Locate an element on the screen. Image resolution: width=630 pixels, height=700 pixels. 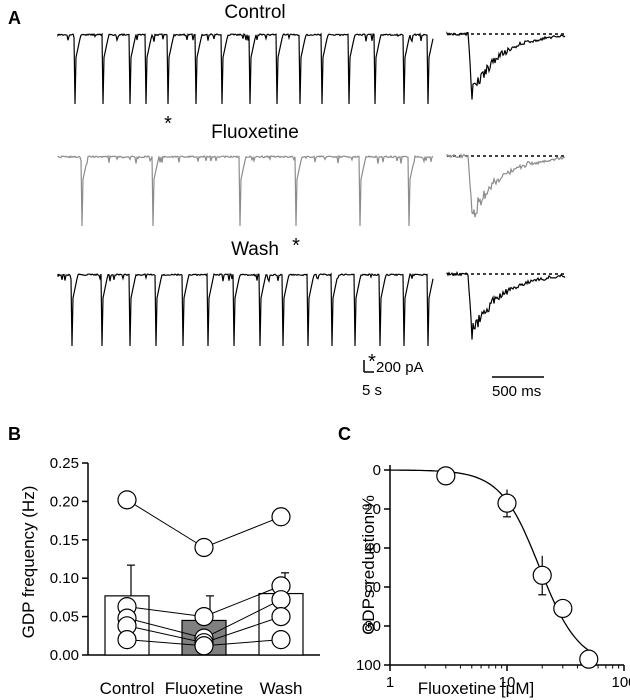
c-fit-curve is located at coordinates (492, 561).